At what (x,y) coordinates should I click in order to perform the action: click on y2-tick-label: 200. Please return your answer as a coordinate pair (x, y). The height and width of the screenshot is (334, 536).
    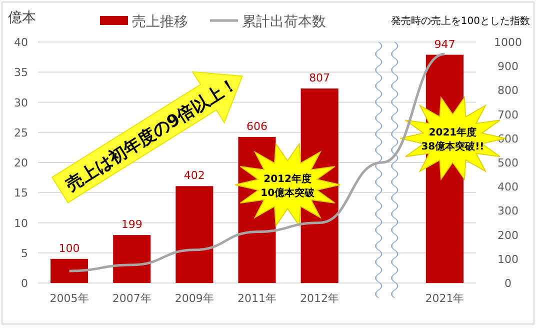
    Looking at the image, I should click on (508, 235).